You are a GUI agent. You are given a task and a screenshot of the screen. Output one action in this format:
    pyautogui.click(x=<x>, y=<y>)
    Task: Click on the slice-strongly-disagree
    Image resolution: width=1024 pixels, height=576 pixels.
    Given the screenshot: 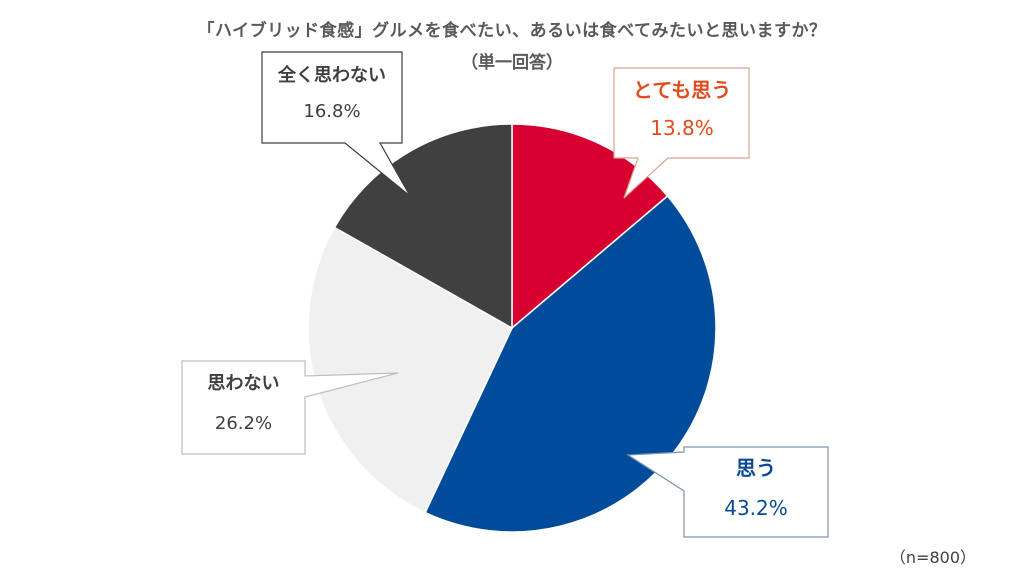 What is the action you would take?
    pyautogui.click(x=423, y=226)
    